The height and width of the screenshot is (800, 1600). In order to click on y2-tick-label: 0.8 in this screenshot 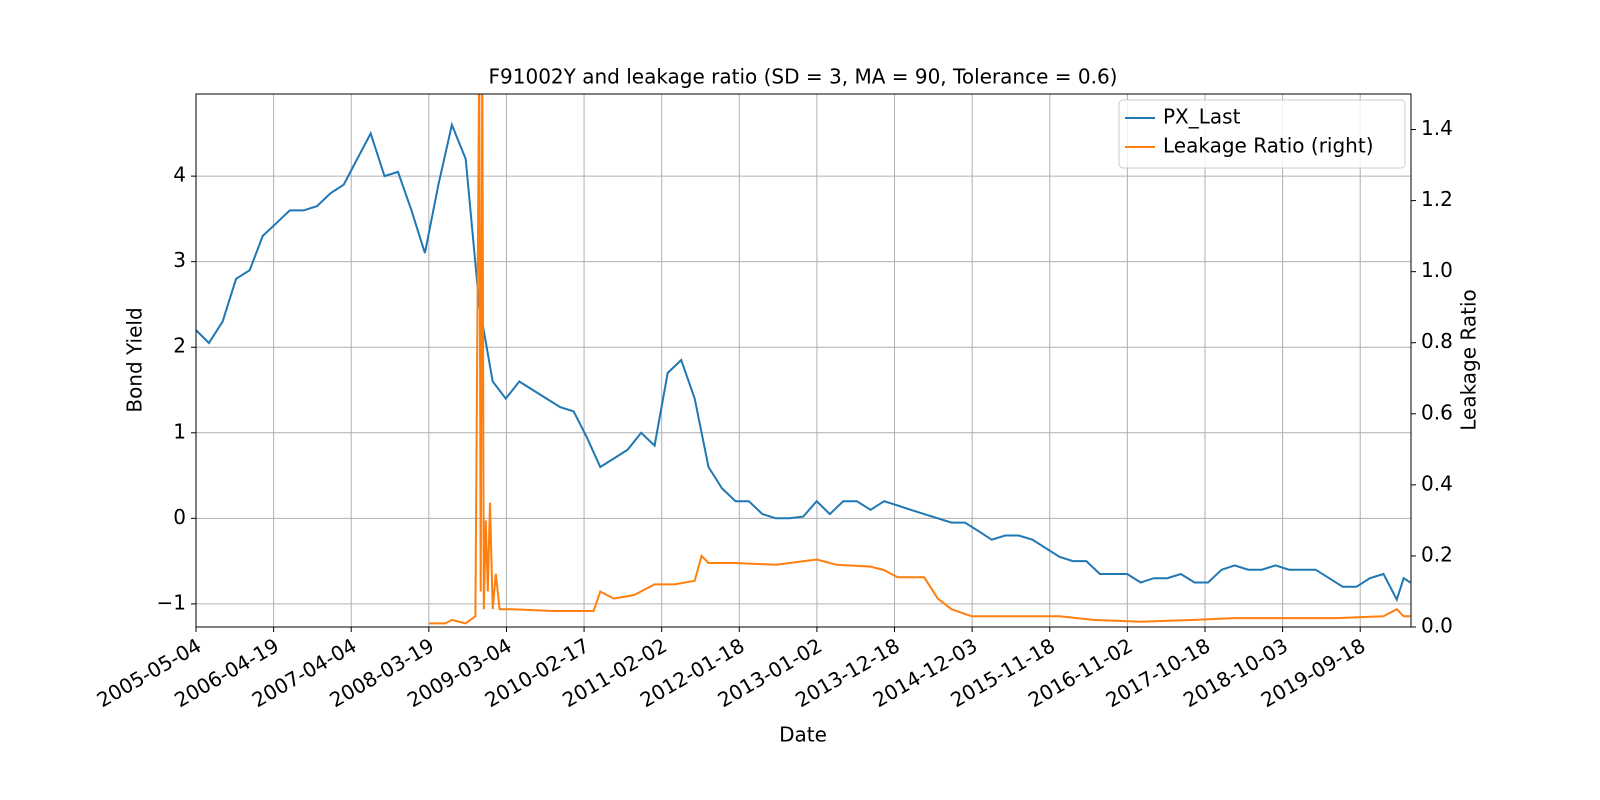, I will do `click(1437, 341)`.